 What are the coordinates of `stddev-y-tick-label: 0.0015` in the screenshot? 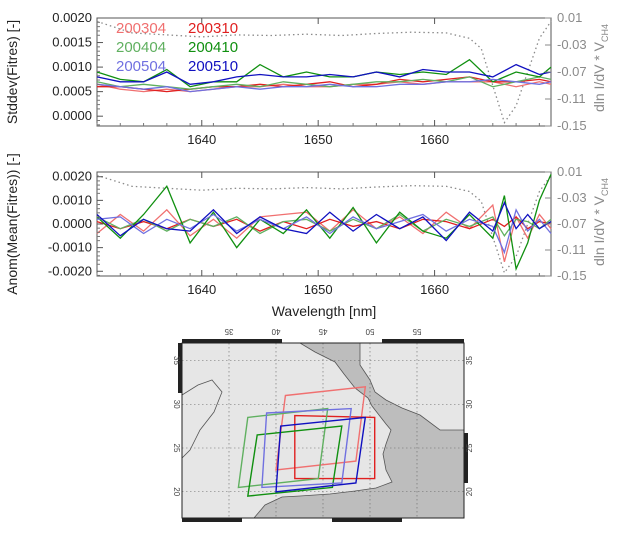 It's located at (72, 42).